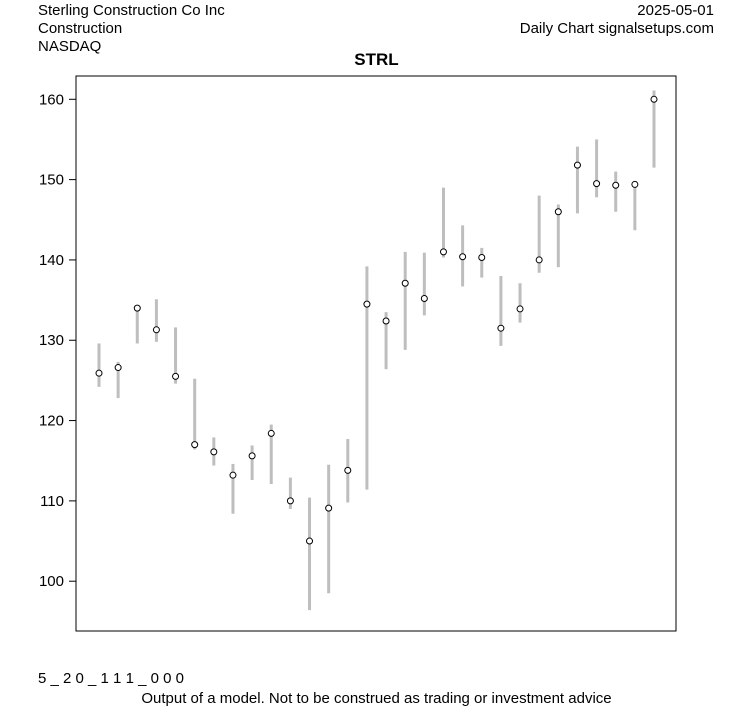 This screenshot has width=753, height=708. I want to click on chart-title: STRL, so click(376, 59).